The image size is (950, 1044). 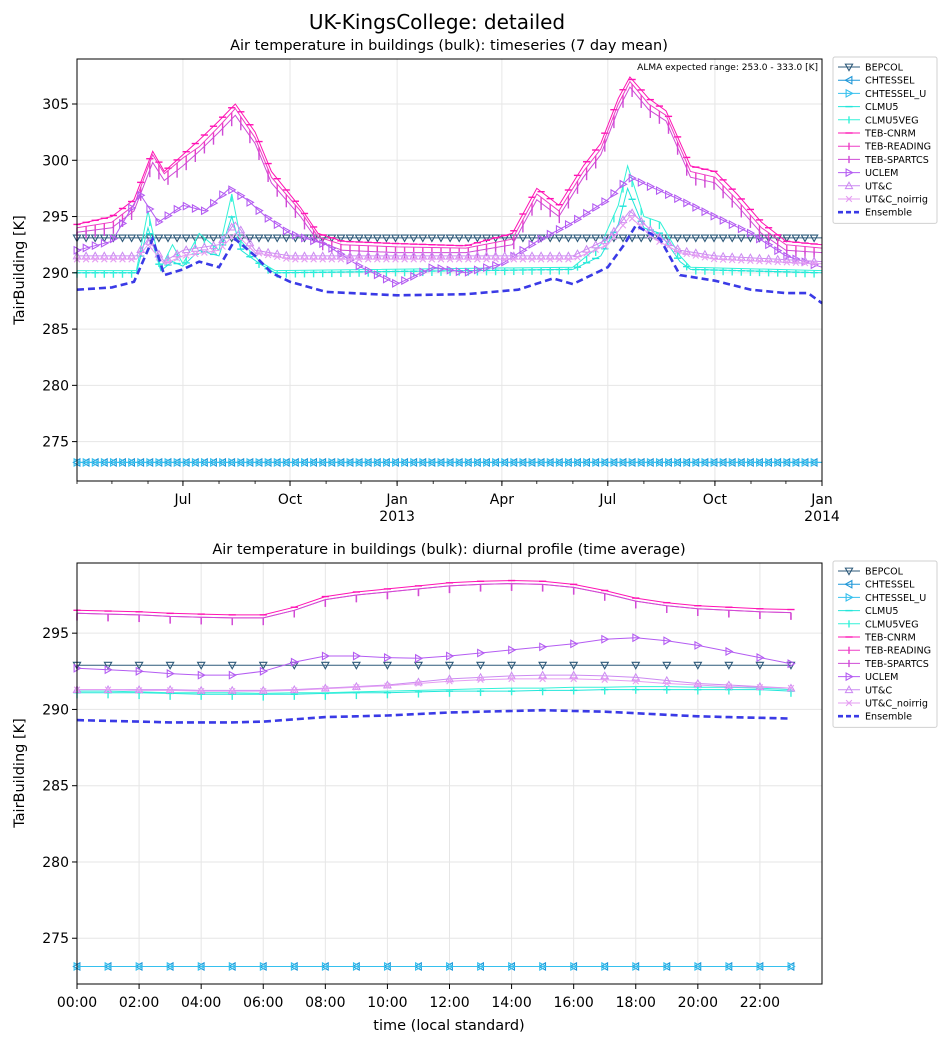 I want to click on legend-label: CHTESSEL_U, so click(x=895, y=94).